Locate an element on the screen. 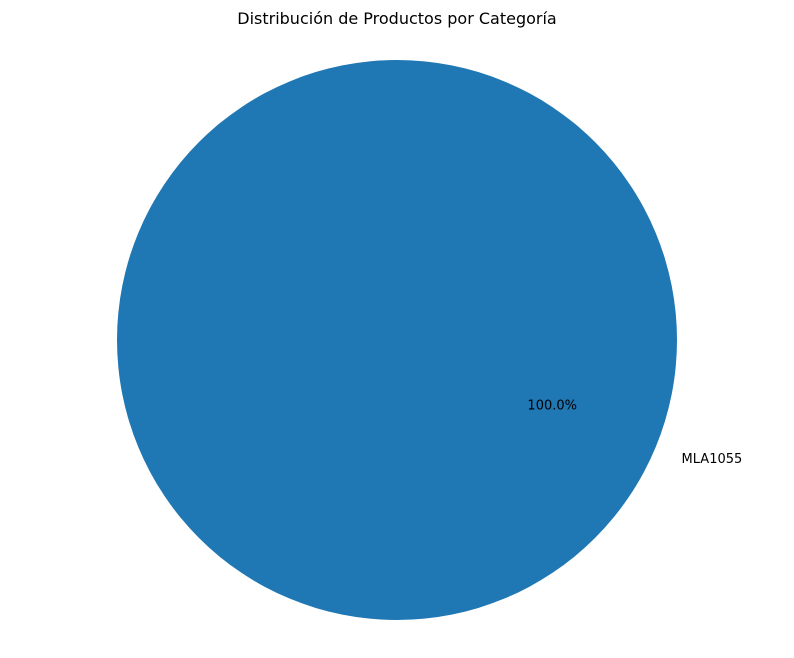 Image resolution: width=794 pixels, height=658 pixels. slice-category-label: MLA1055 is located at coordinates (712, 459).